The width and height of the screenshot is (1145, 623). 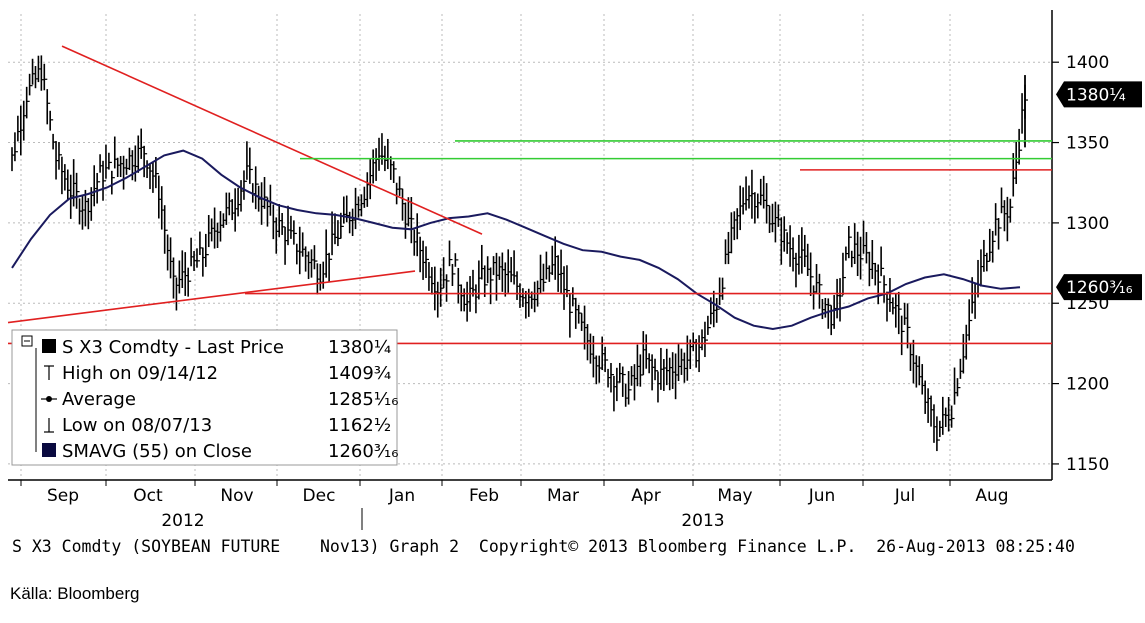 What do you see at coordinates (148, 496) in the screenshot?
I see `x-tick-label: Oct` at bounding box center [148, 496].